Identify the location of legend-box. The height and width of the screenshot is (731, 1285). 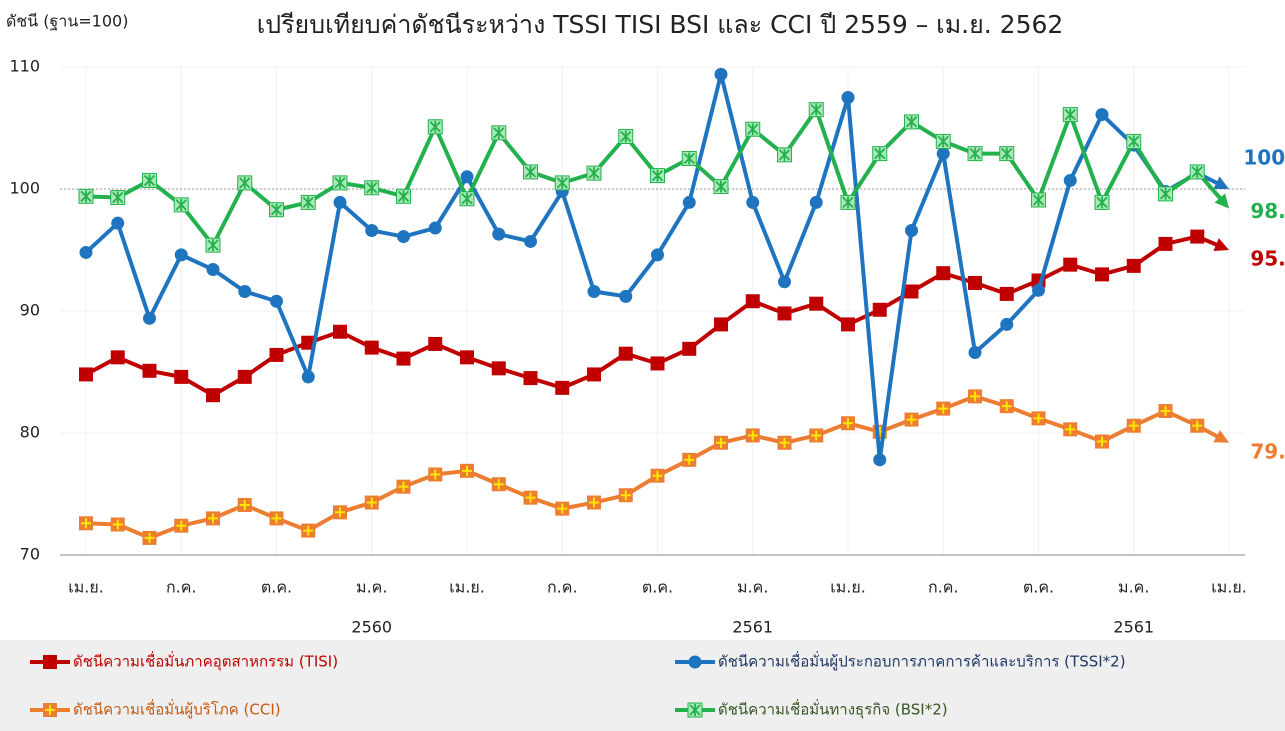
(642, 685).